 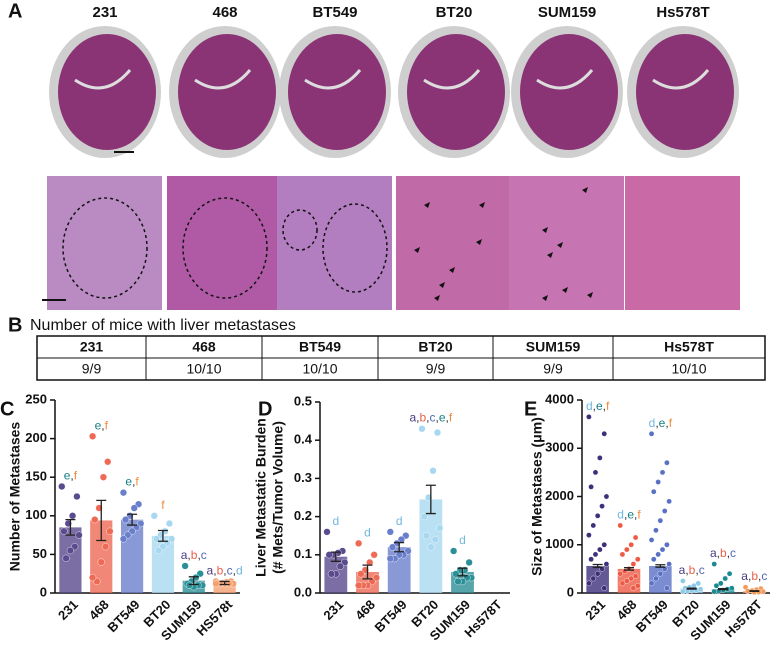 What do you see at coordinates (559, 543) in the screenshot?
I see `y-tick-label: 1000` at bounding box center [559, 543].